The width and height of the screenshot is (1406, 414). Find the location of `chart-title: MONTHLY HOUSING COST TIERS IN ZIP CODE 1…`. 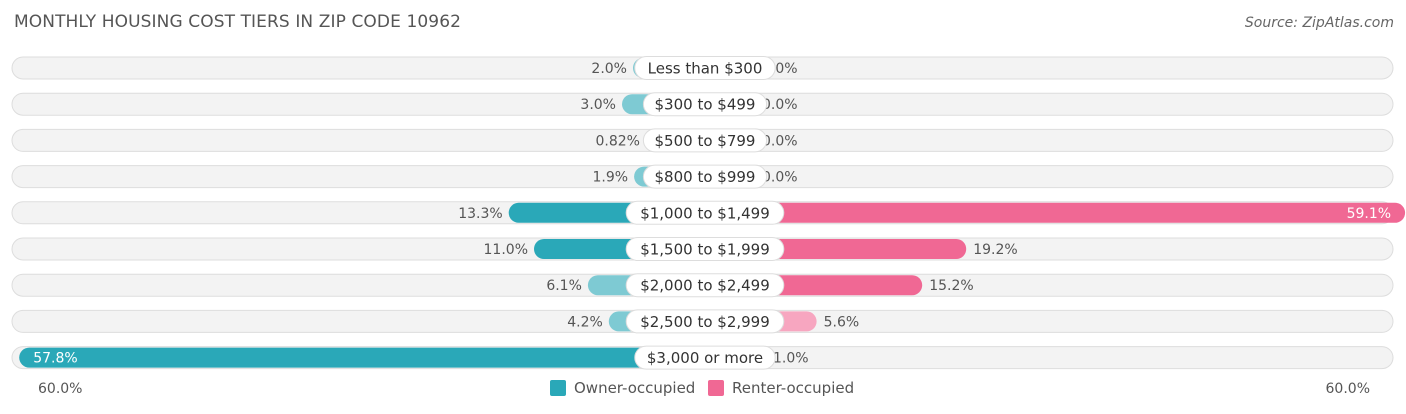

chart-title: MONTHLY HOUSING COST TIERS IN ZIP CODE 1… is located at coordinates (238, 22).